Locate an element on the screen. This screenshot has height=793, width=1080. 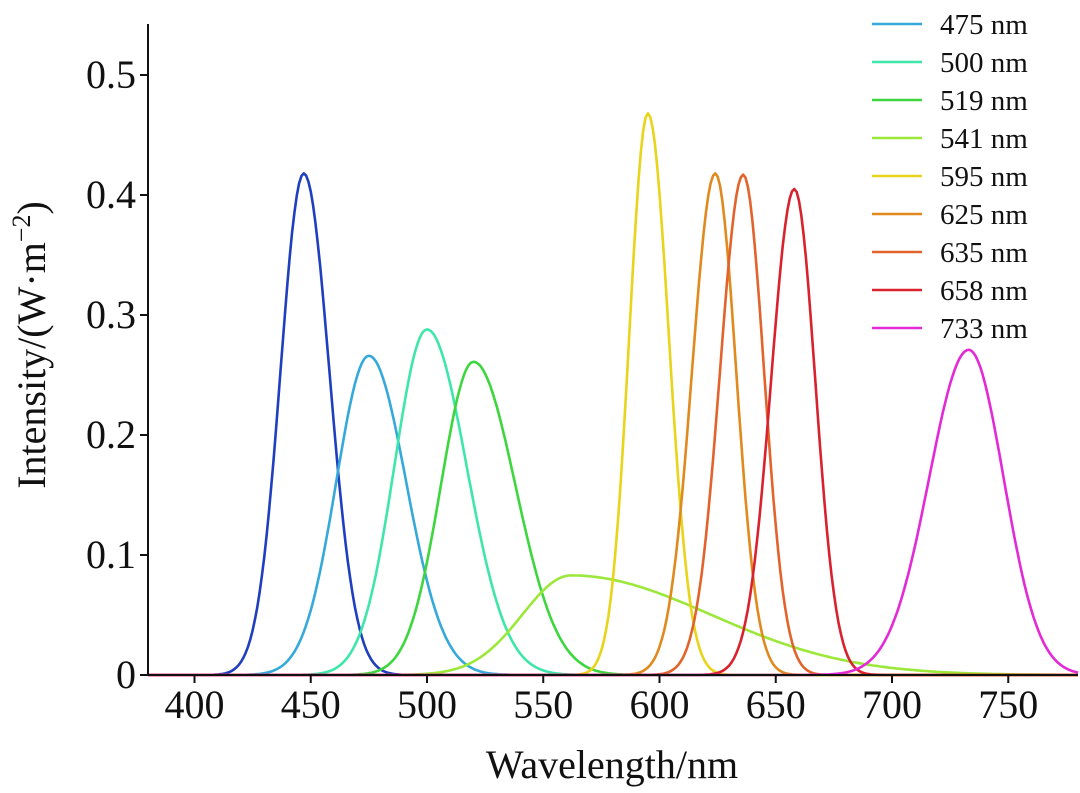
y-axis-title-close: ) is located at coordinates (31, 207).